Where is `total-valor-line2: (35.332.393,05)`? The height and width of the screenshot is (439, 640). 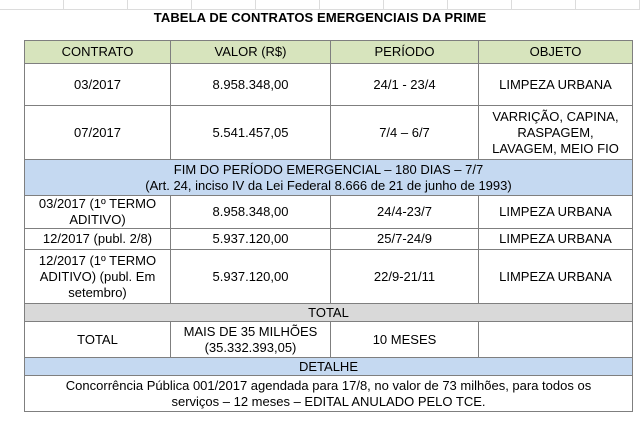 total-valor-line2: (35.332.393,05) is located at coordinates (250, 347).